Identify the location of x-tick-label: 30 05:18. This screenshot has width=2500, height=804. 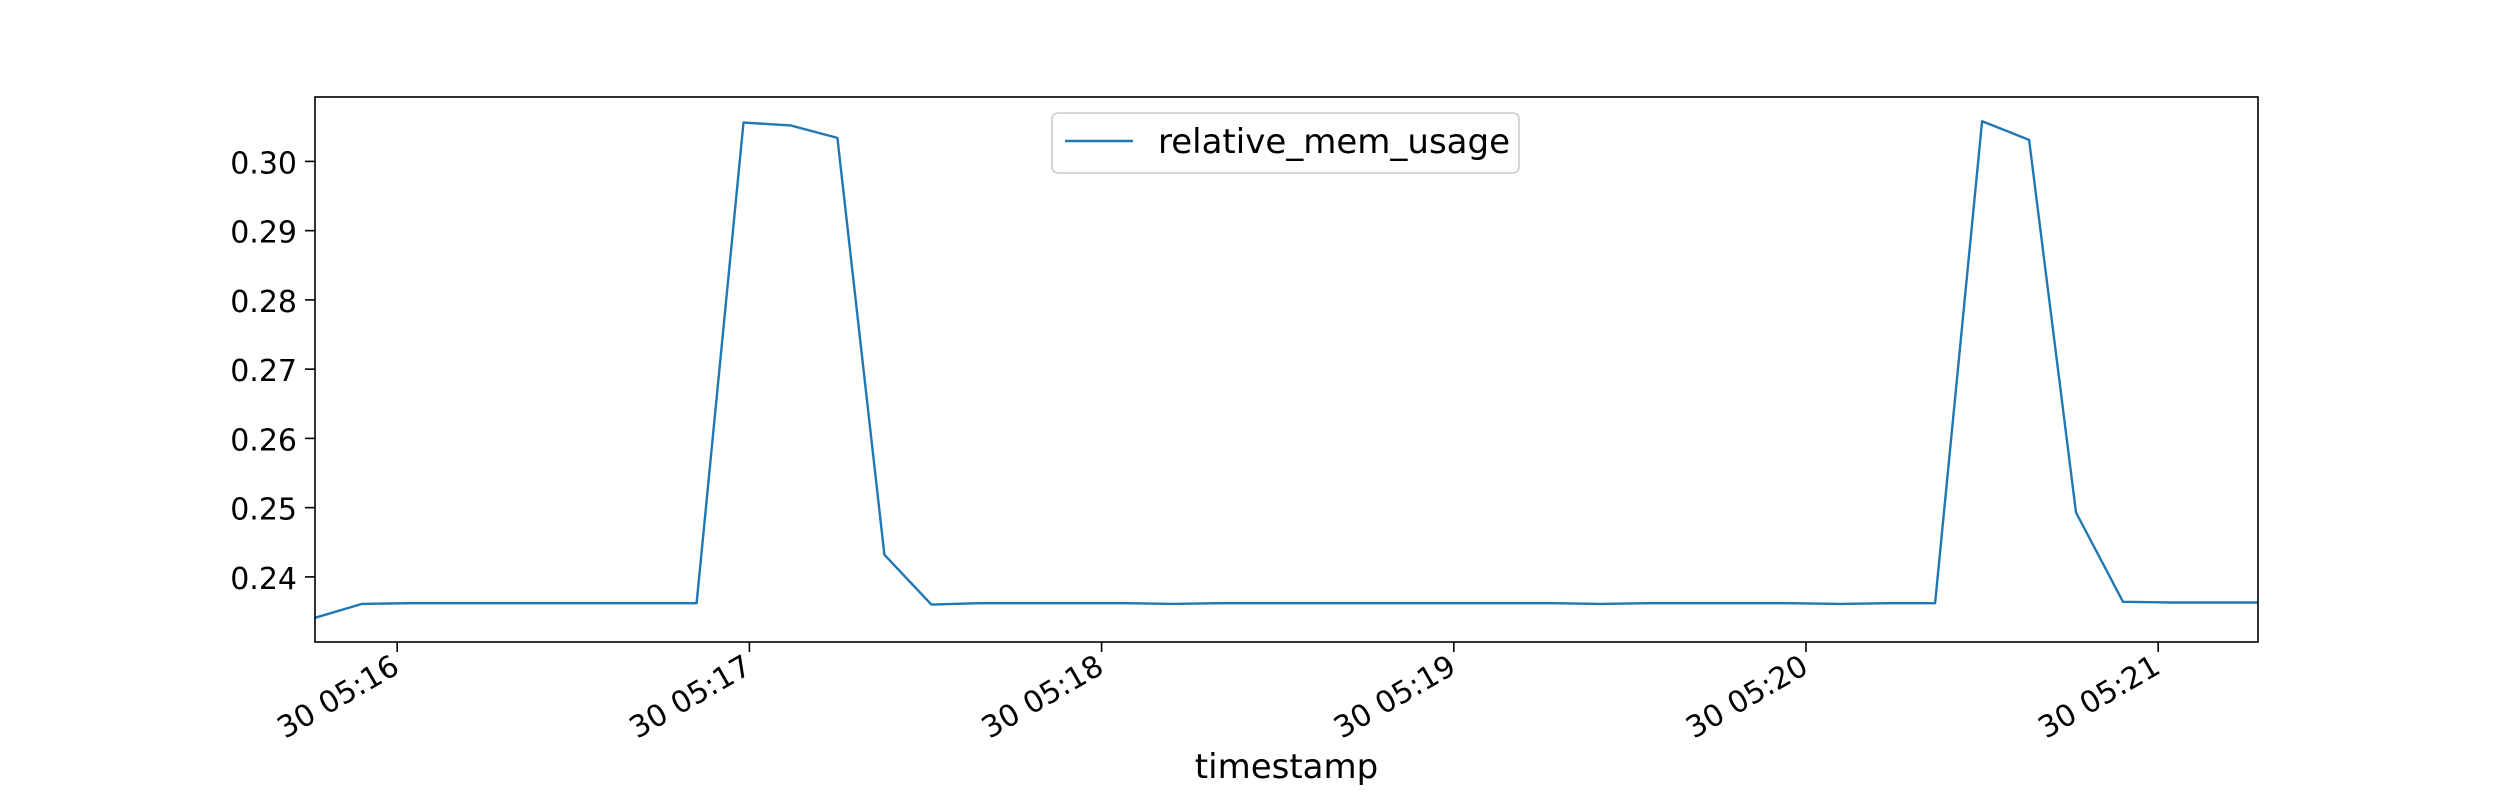
(1043, 697).